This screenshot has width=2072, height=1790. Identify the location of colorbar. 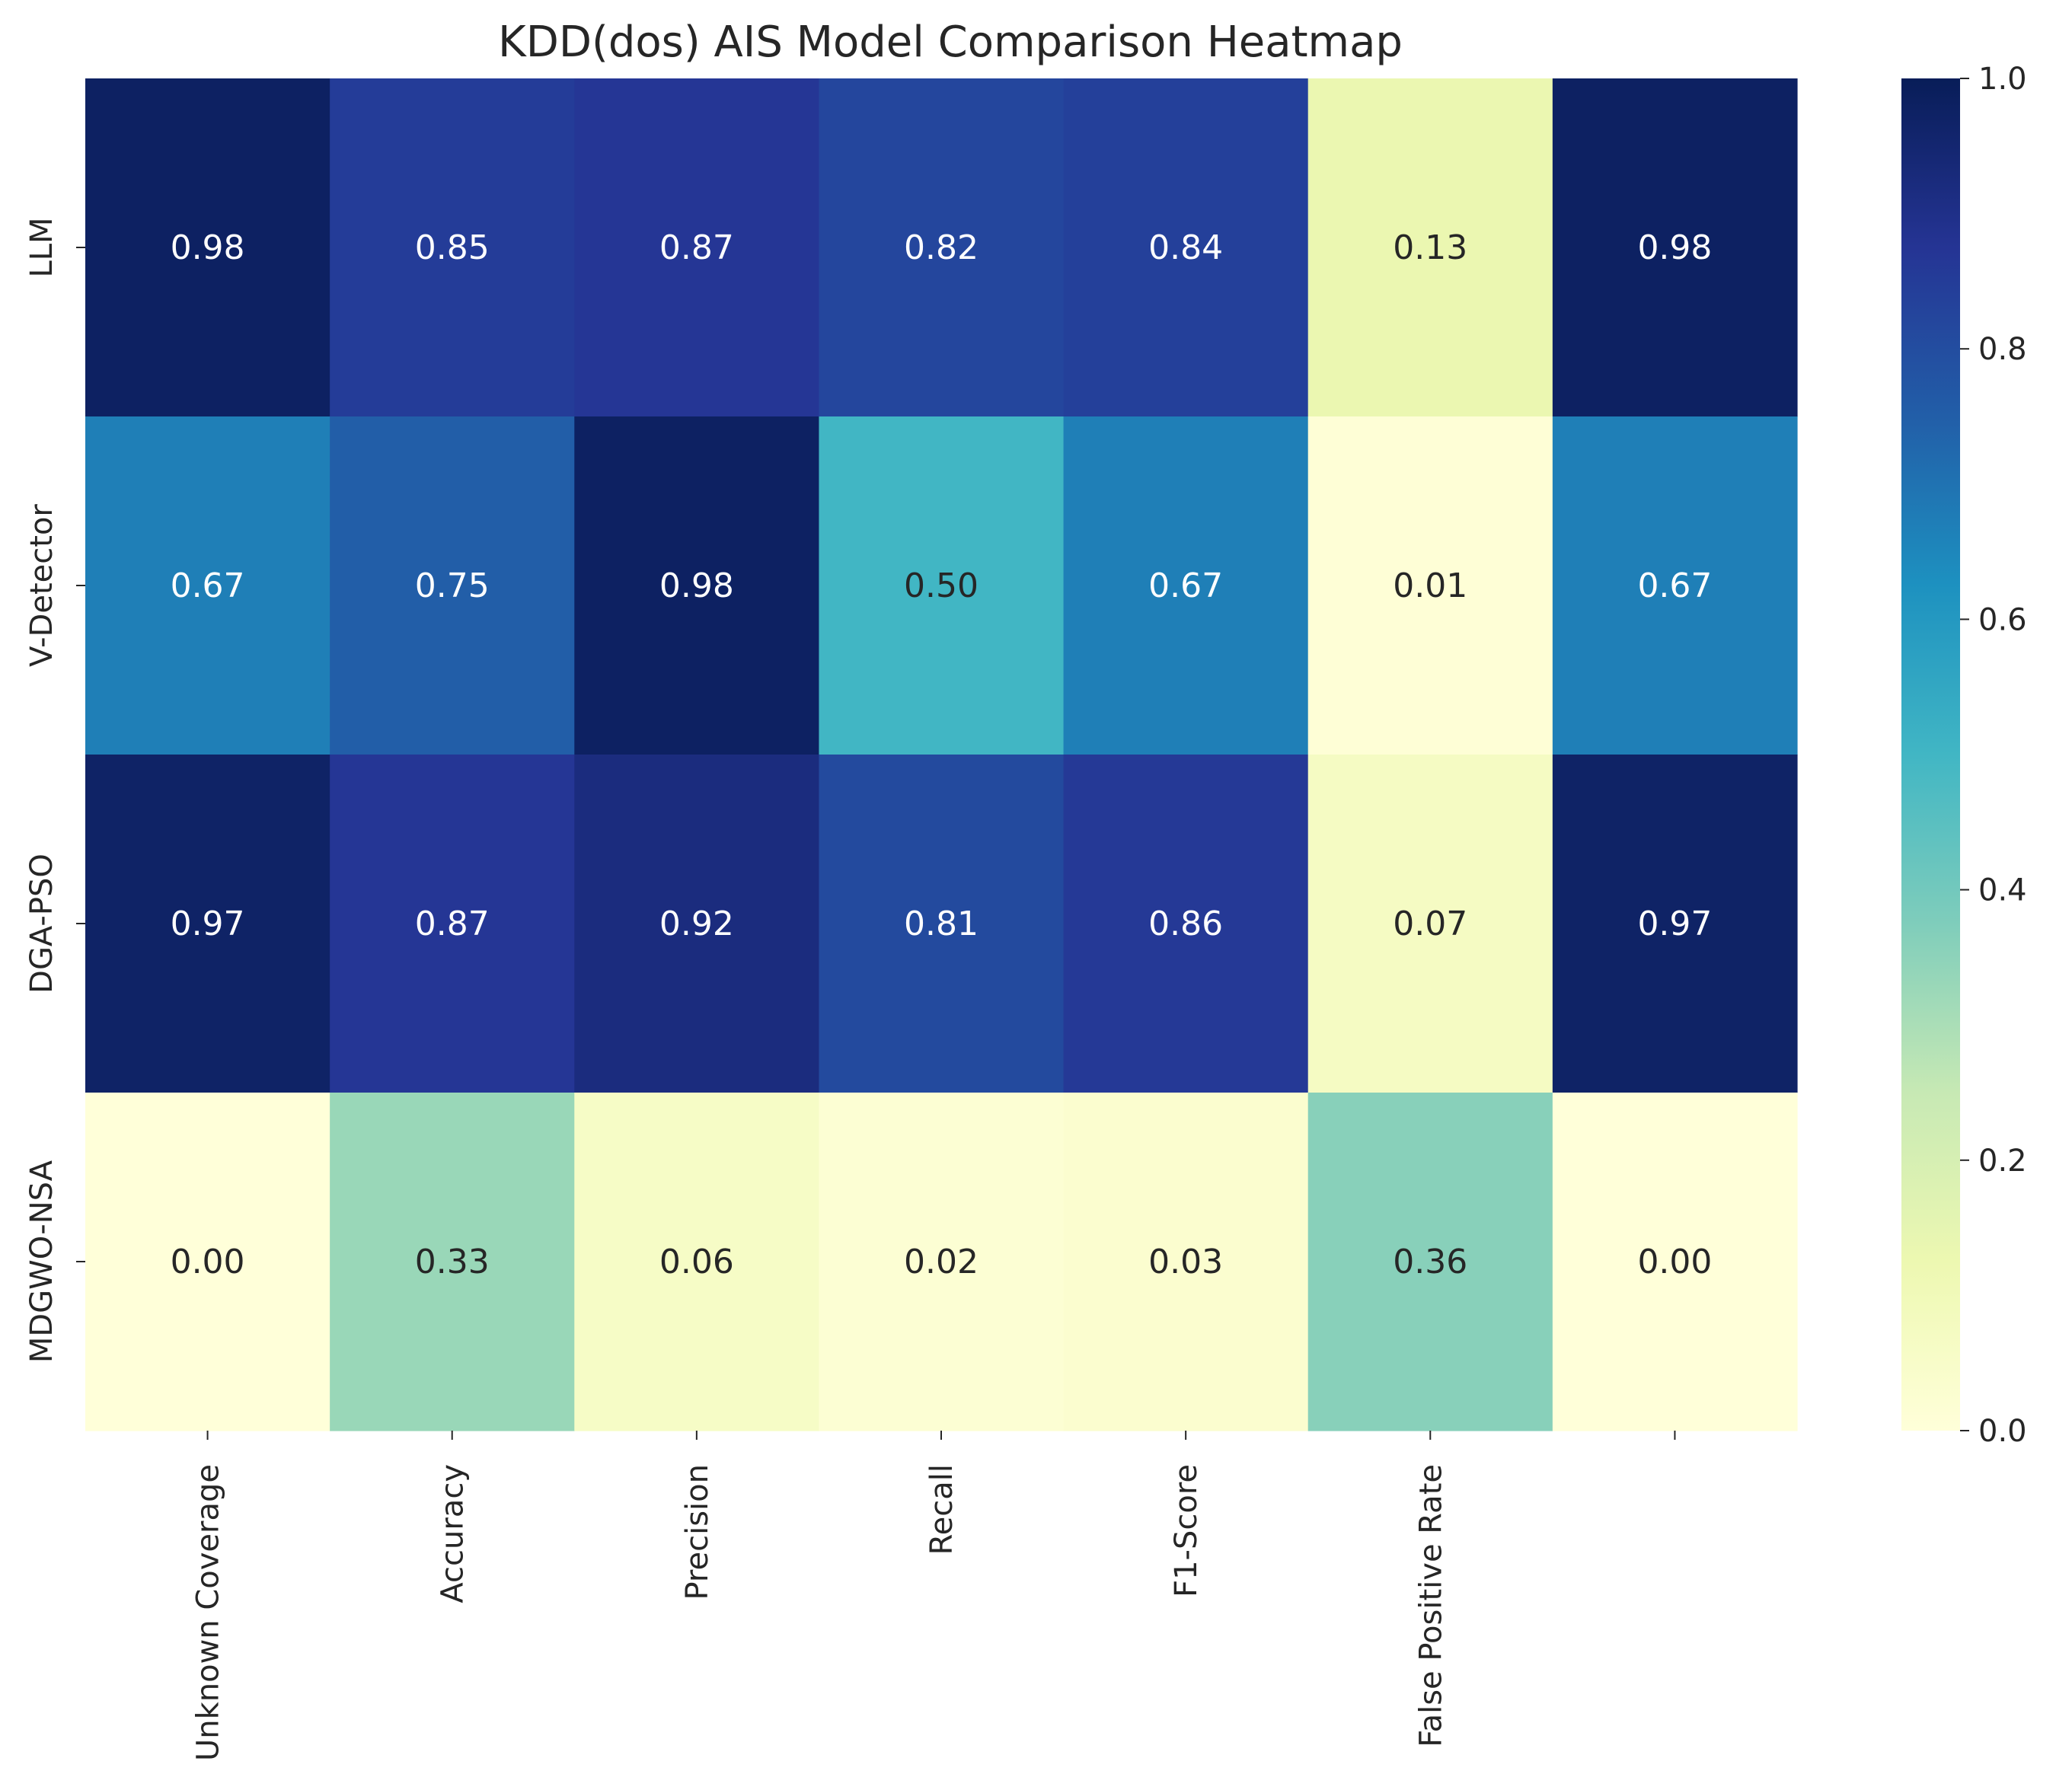
(1930, 754).